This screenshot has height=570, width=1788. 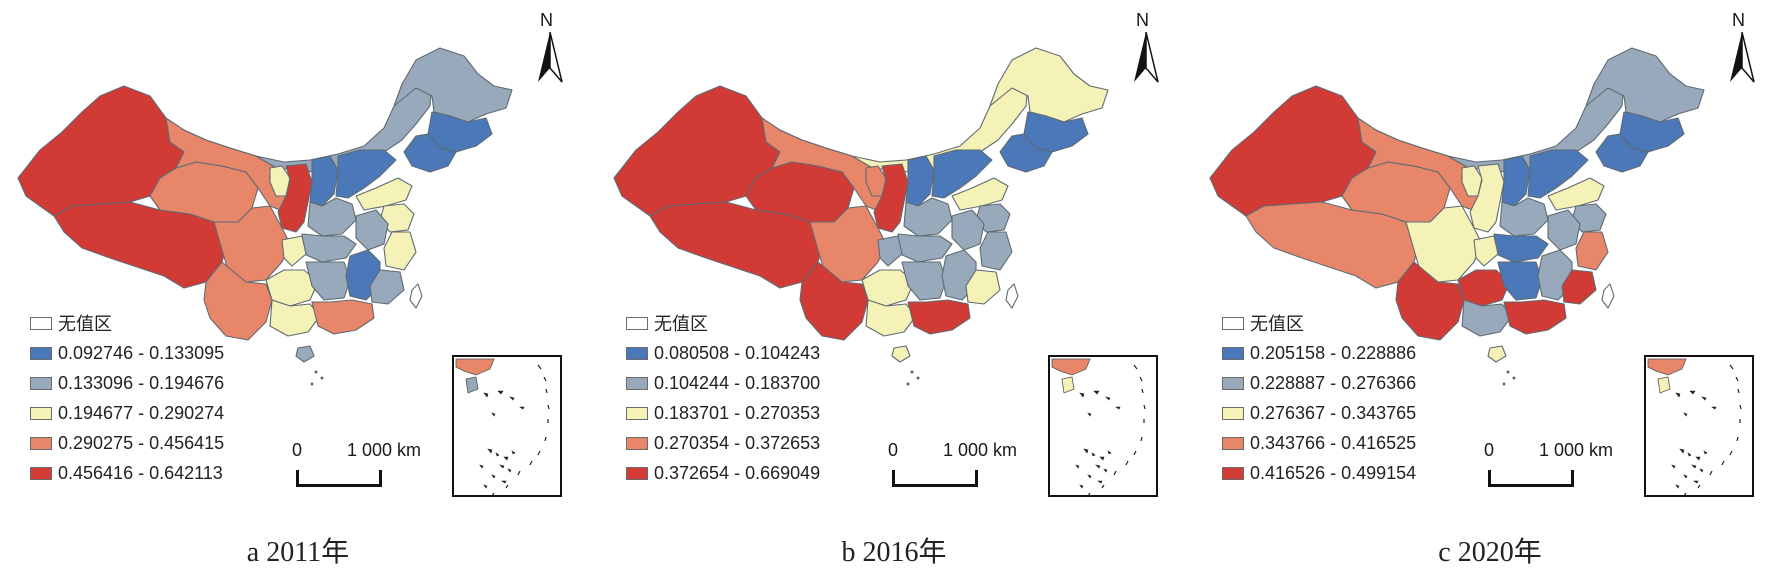 What do you see at coordinates (140, 472) in the screenshot?
I see `legend-label: 0.456416 - 0.642113` at bounding box center [140, 472].